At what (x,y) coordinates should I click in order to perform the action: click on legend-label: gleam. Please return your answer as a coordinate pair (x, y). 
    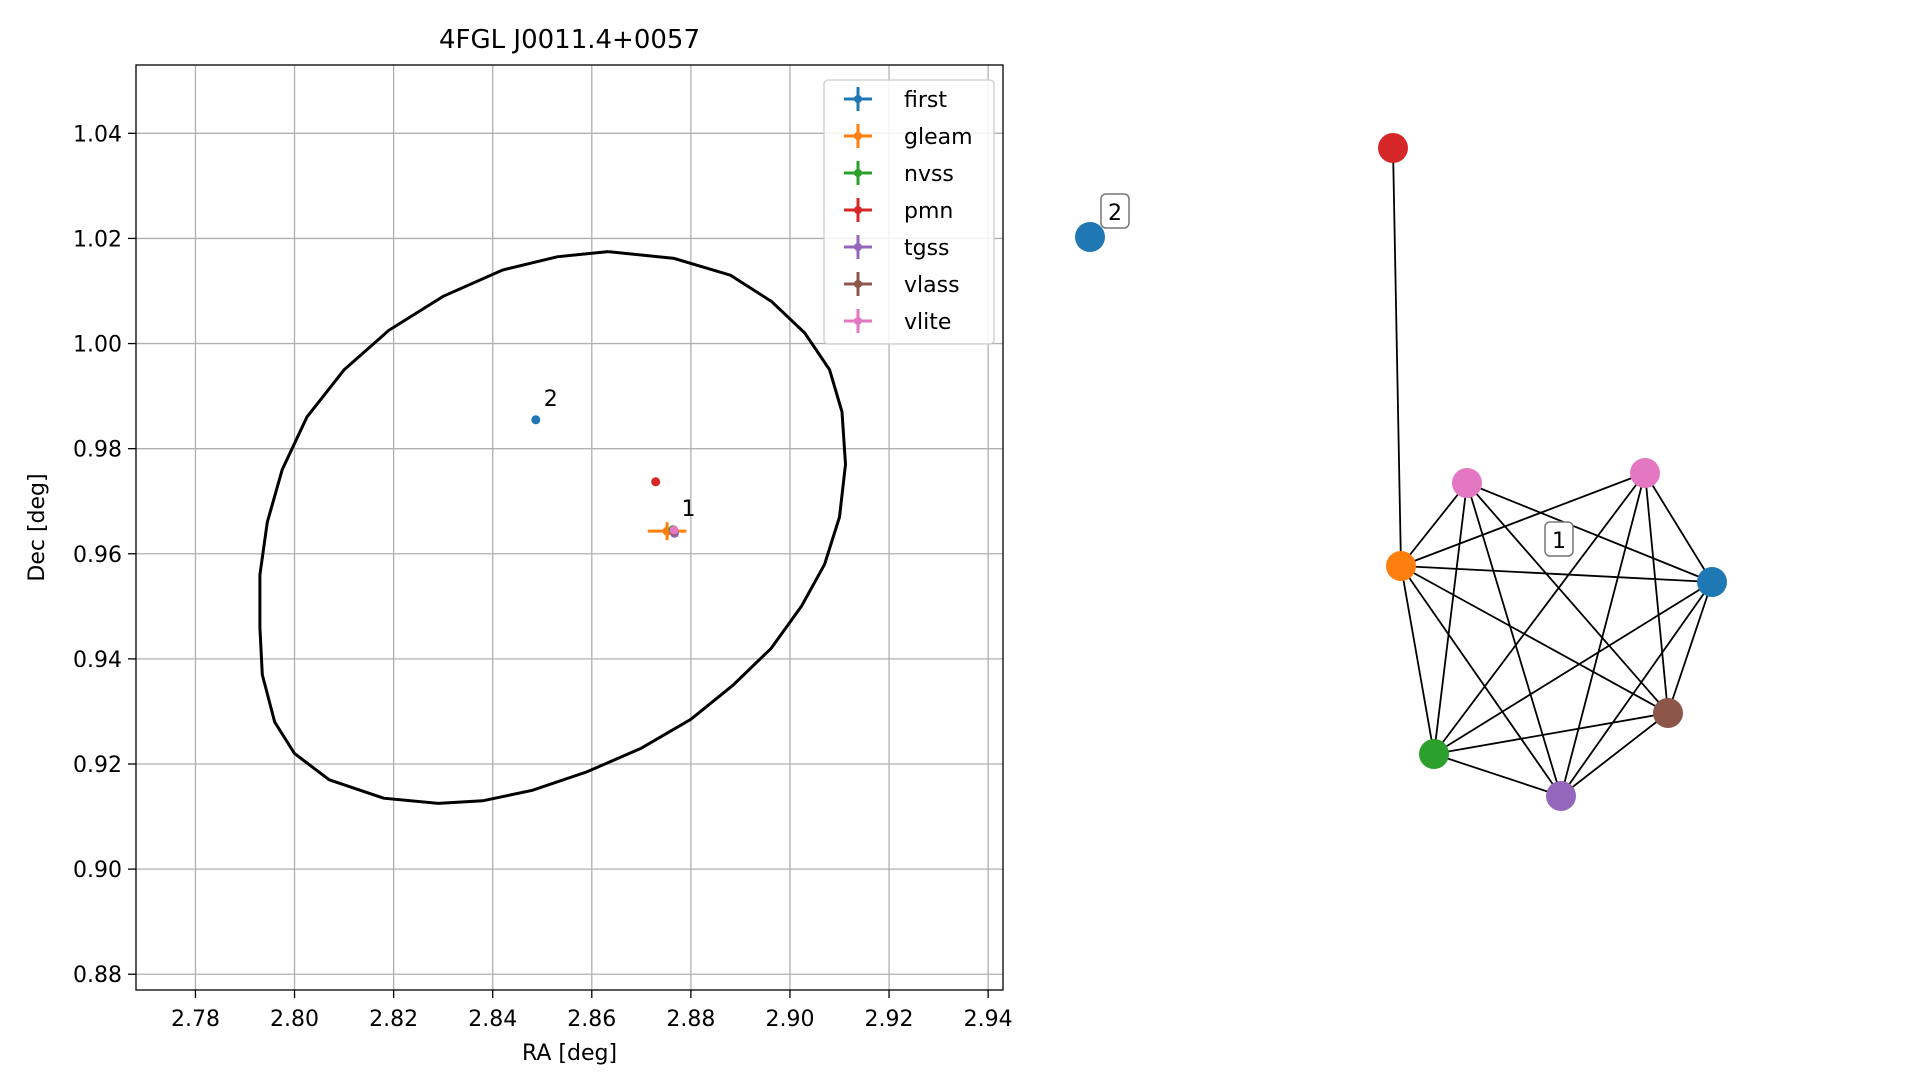
    Looking at the image, I should click on (938, 137).